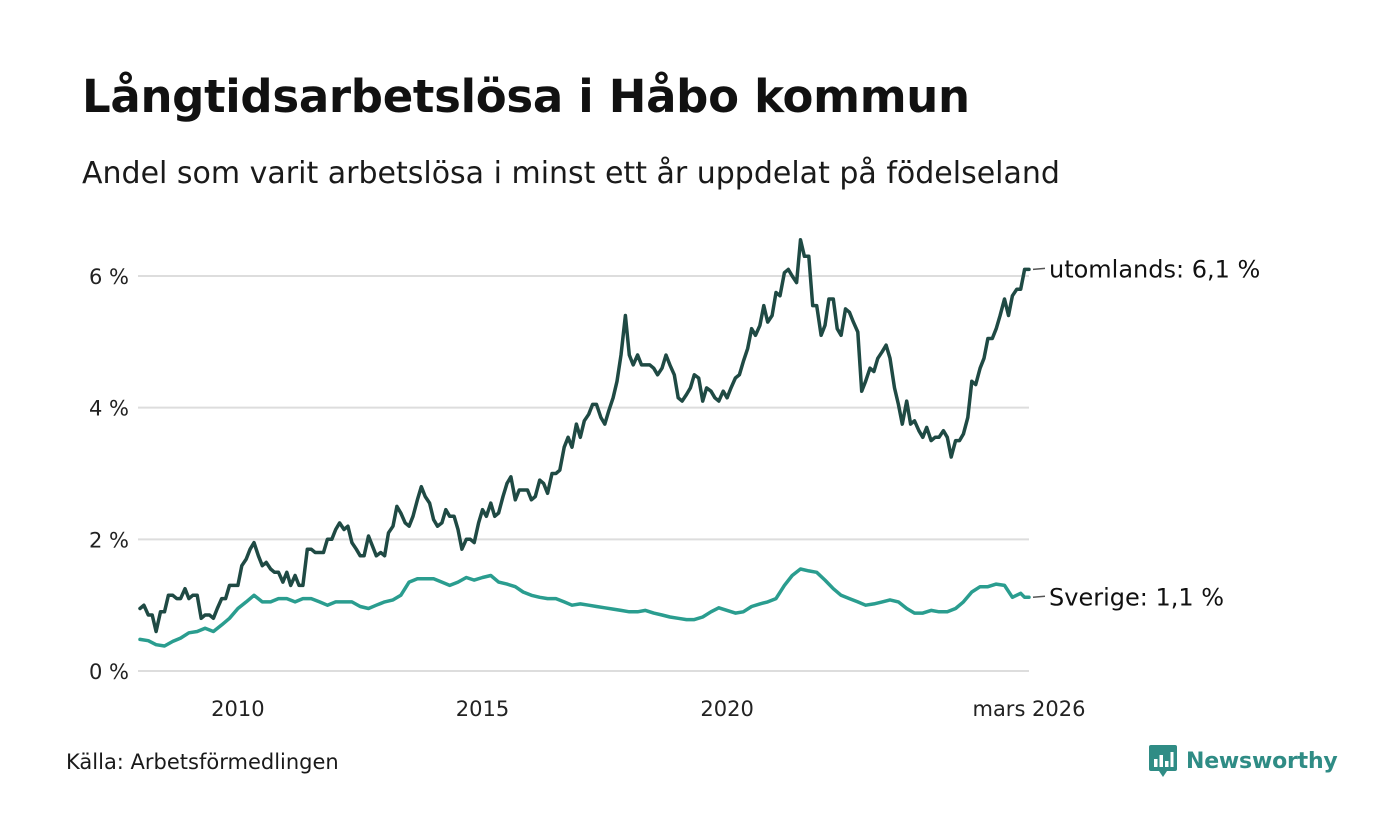 This screenshot has height=840, width=1400. Describe the element at coordinates (109, 277) in the screenshot. I see `y-tick-label: 6 %` at that location.